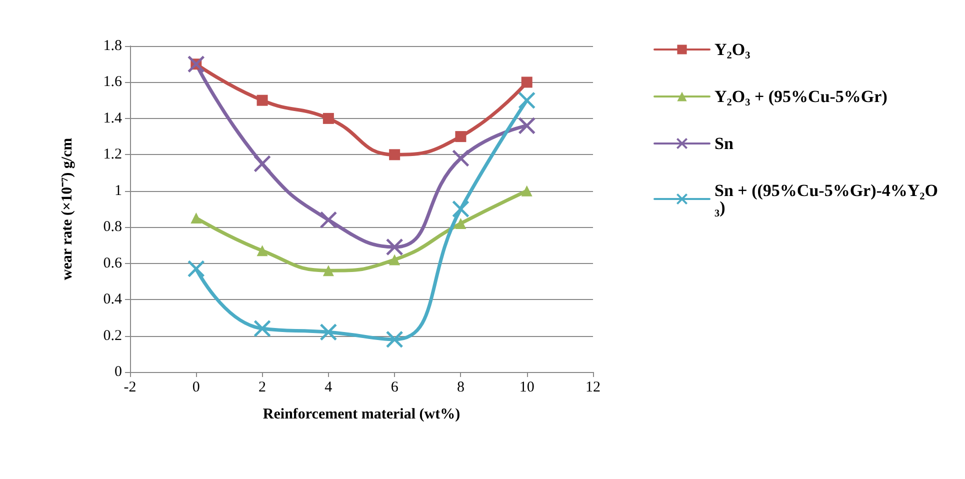 This screenshot has width=965, height=479. I want to click on x-tick-label: 12, so click(593, 388).